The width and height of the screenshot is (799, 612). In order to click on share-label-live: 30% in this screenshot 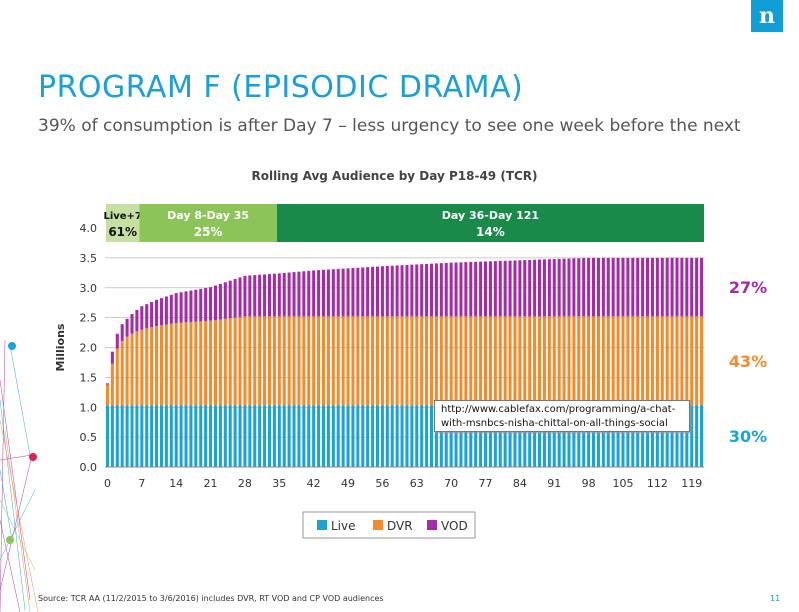, I will do `click(748, 436)`.